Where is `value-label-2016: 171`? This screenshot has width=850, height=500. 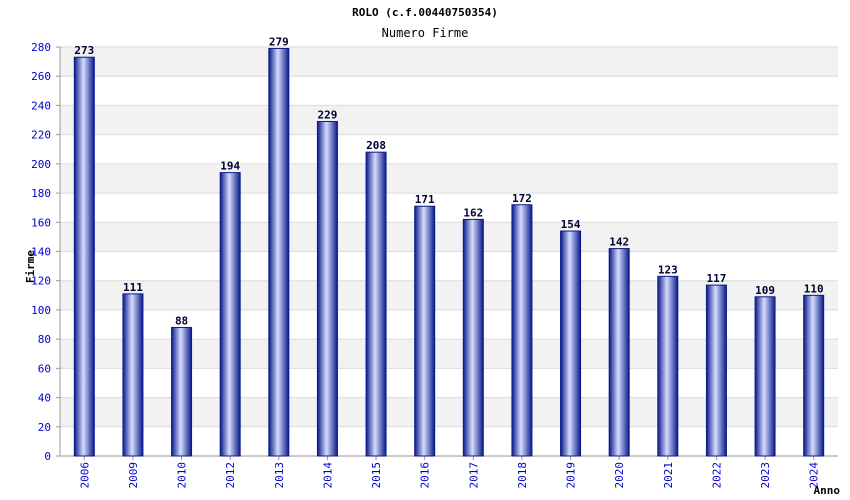 value-label-2016: 171 is located at coordinates (425, 199).